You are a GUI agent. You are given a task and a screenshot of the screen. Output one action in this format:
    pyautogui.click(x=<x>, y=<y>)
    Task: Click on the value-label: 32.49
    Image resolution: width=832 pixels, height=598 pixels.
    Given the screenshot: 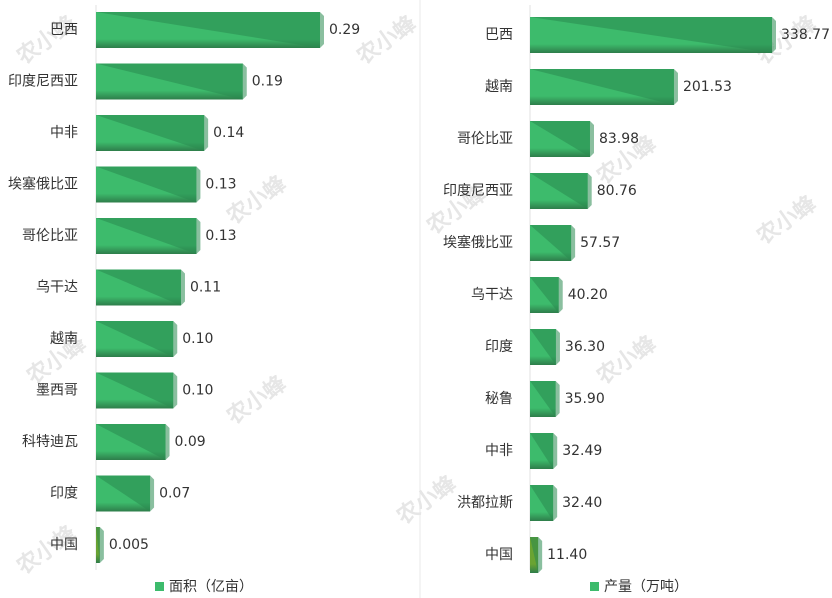 What is the action you would take?
    pyautogui.click(x=582, y=451)
    